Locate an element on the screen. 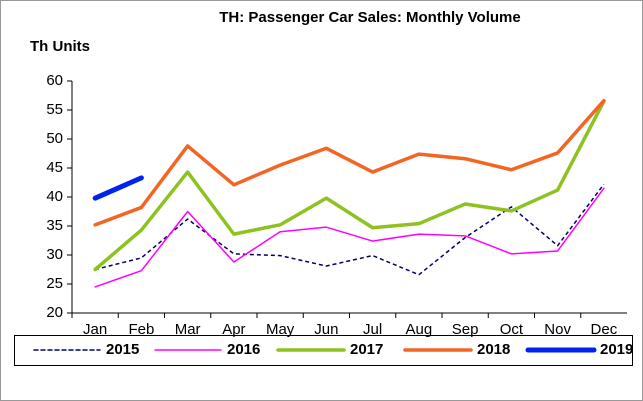  legend-label: 2015 is located at coordinates (122, 349).